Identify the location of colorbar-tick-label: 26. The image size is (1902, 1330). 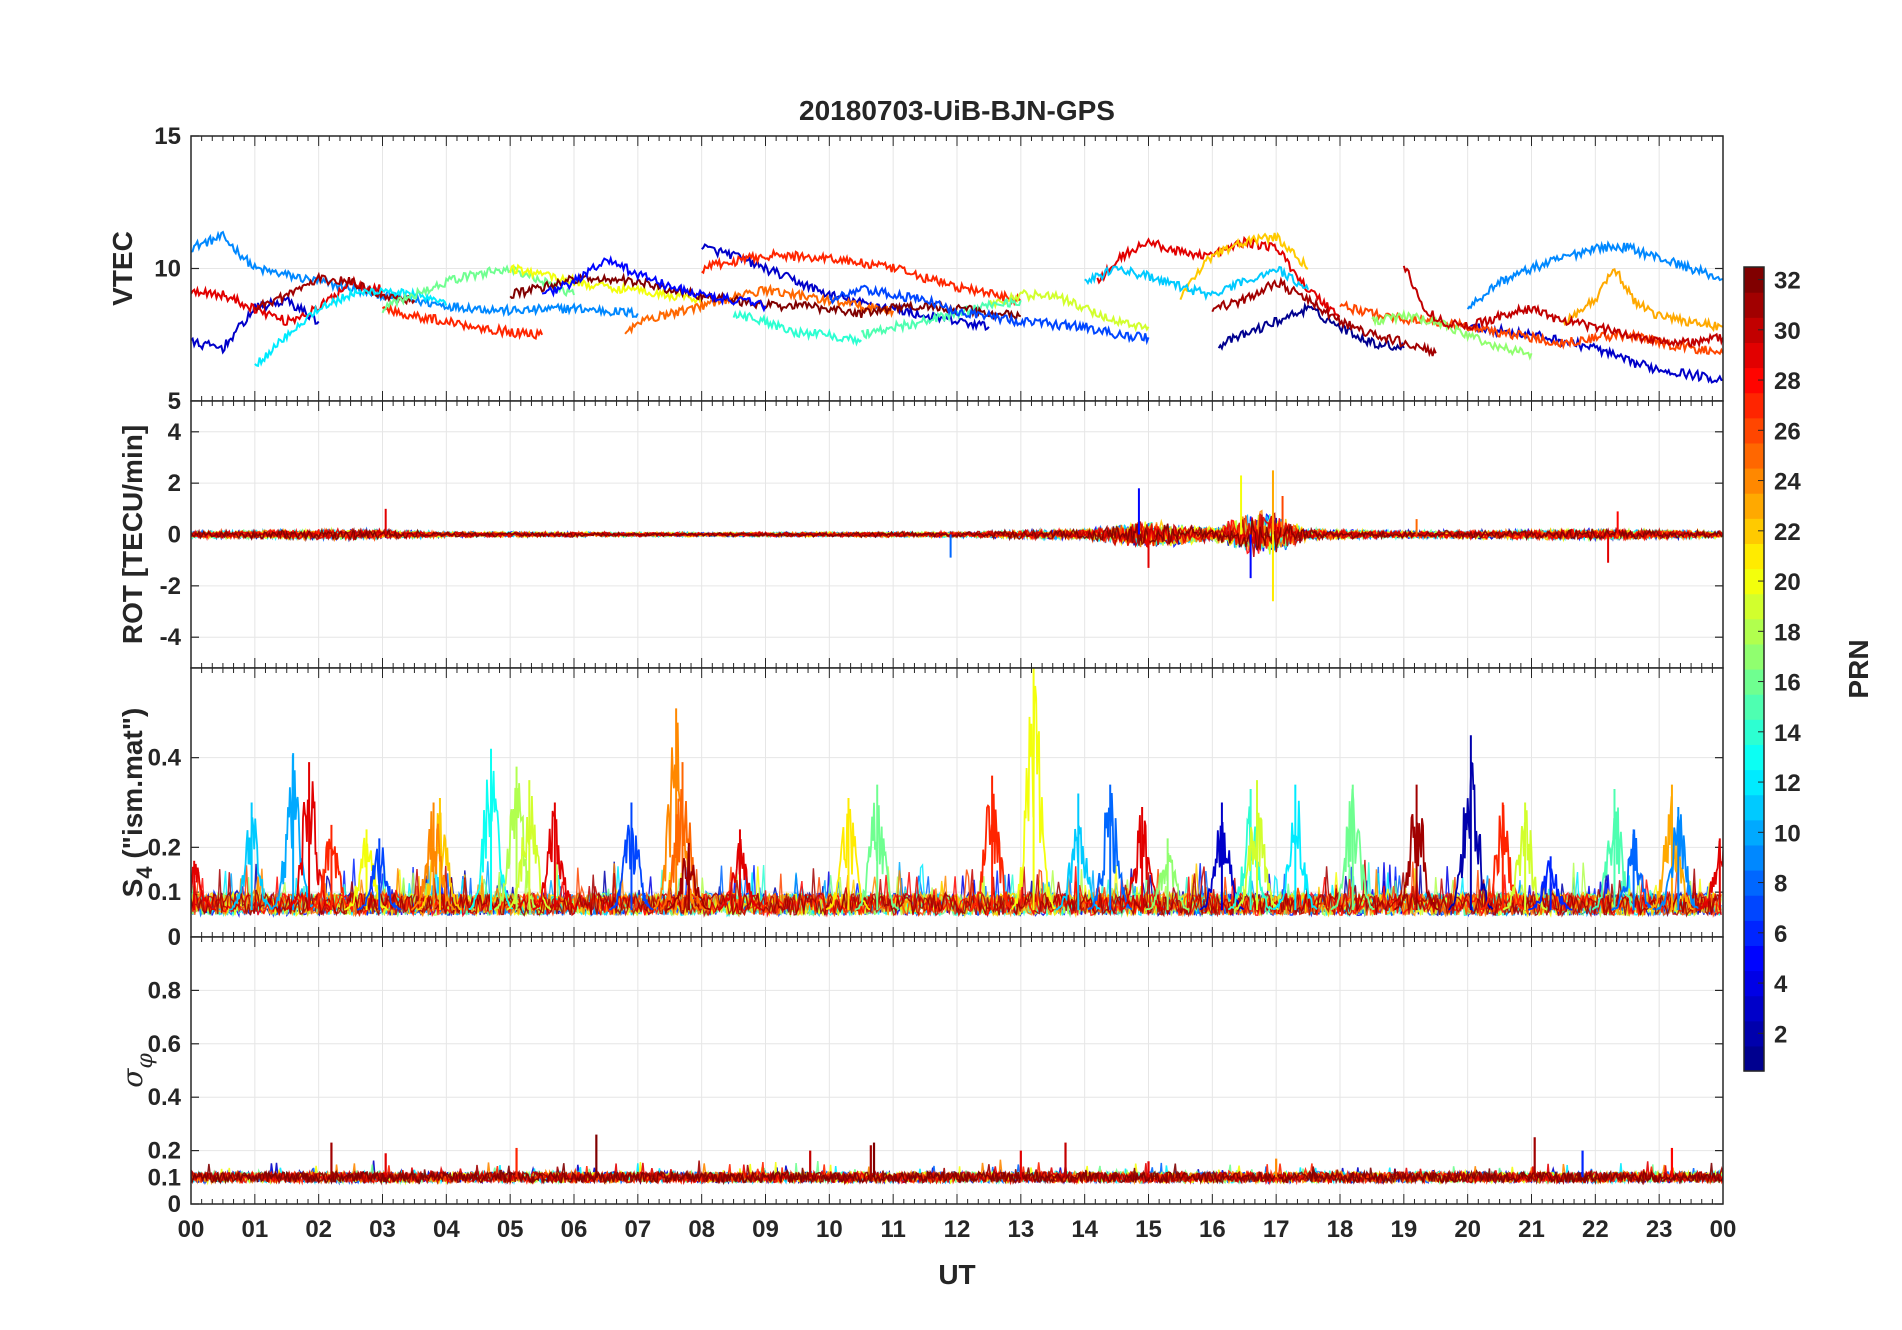
(1787, 431).